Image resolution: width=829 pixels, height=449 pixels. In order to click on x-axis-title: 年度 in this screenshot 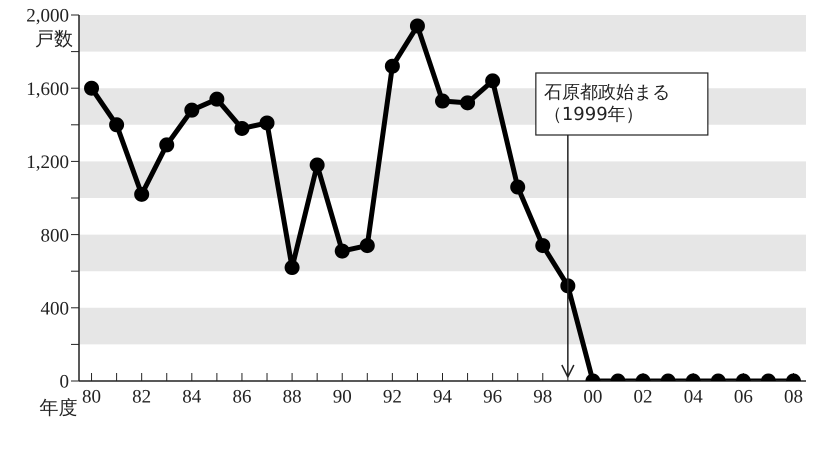, I will do `click(59, 408)`.